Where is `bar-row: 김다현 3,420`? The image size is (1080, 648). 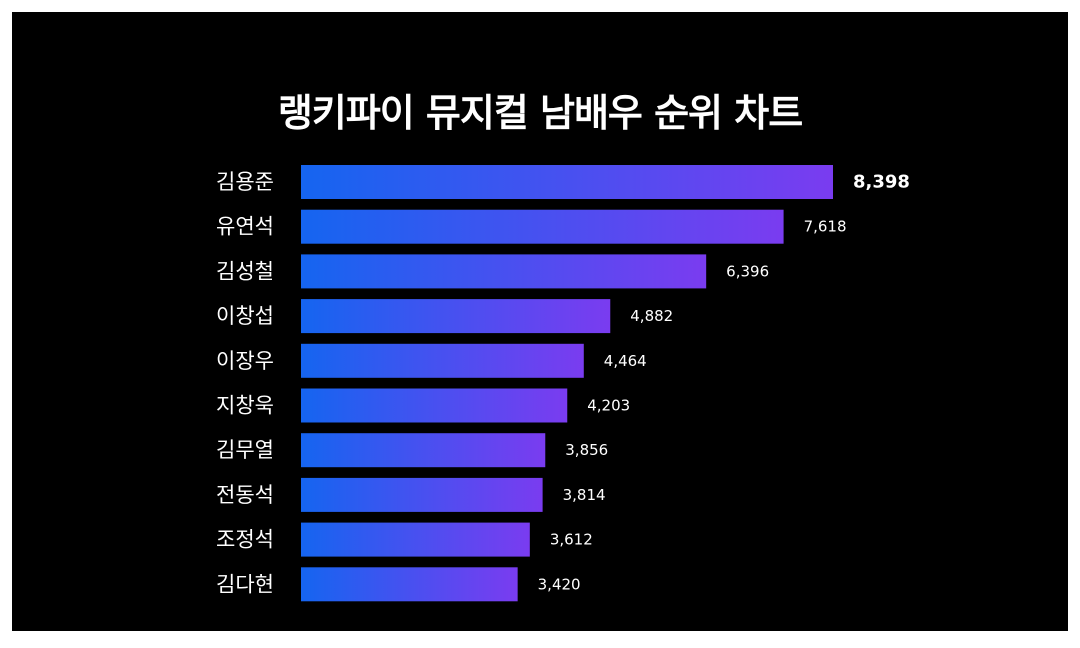 bar-row: 김다현 3,420 is located at coordinates (398, 584).